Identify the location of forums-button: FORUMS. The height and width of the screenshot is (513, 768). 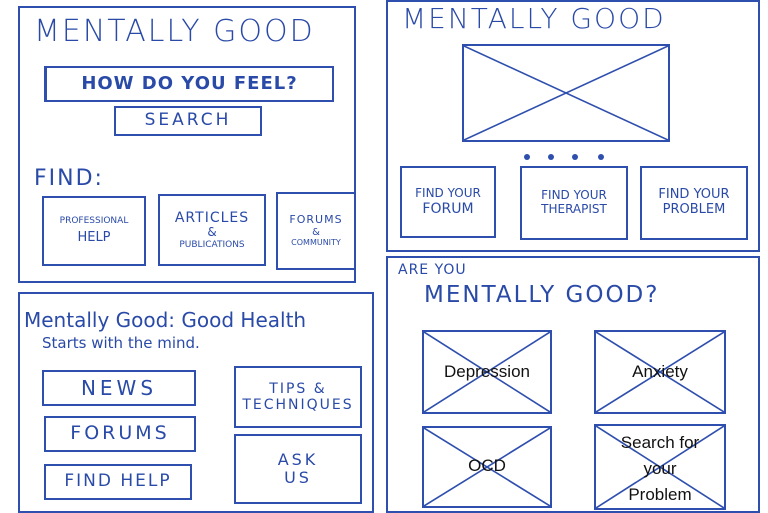
(120, 434).